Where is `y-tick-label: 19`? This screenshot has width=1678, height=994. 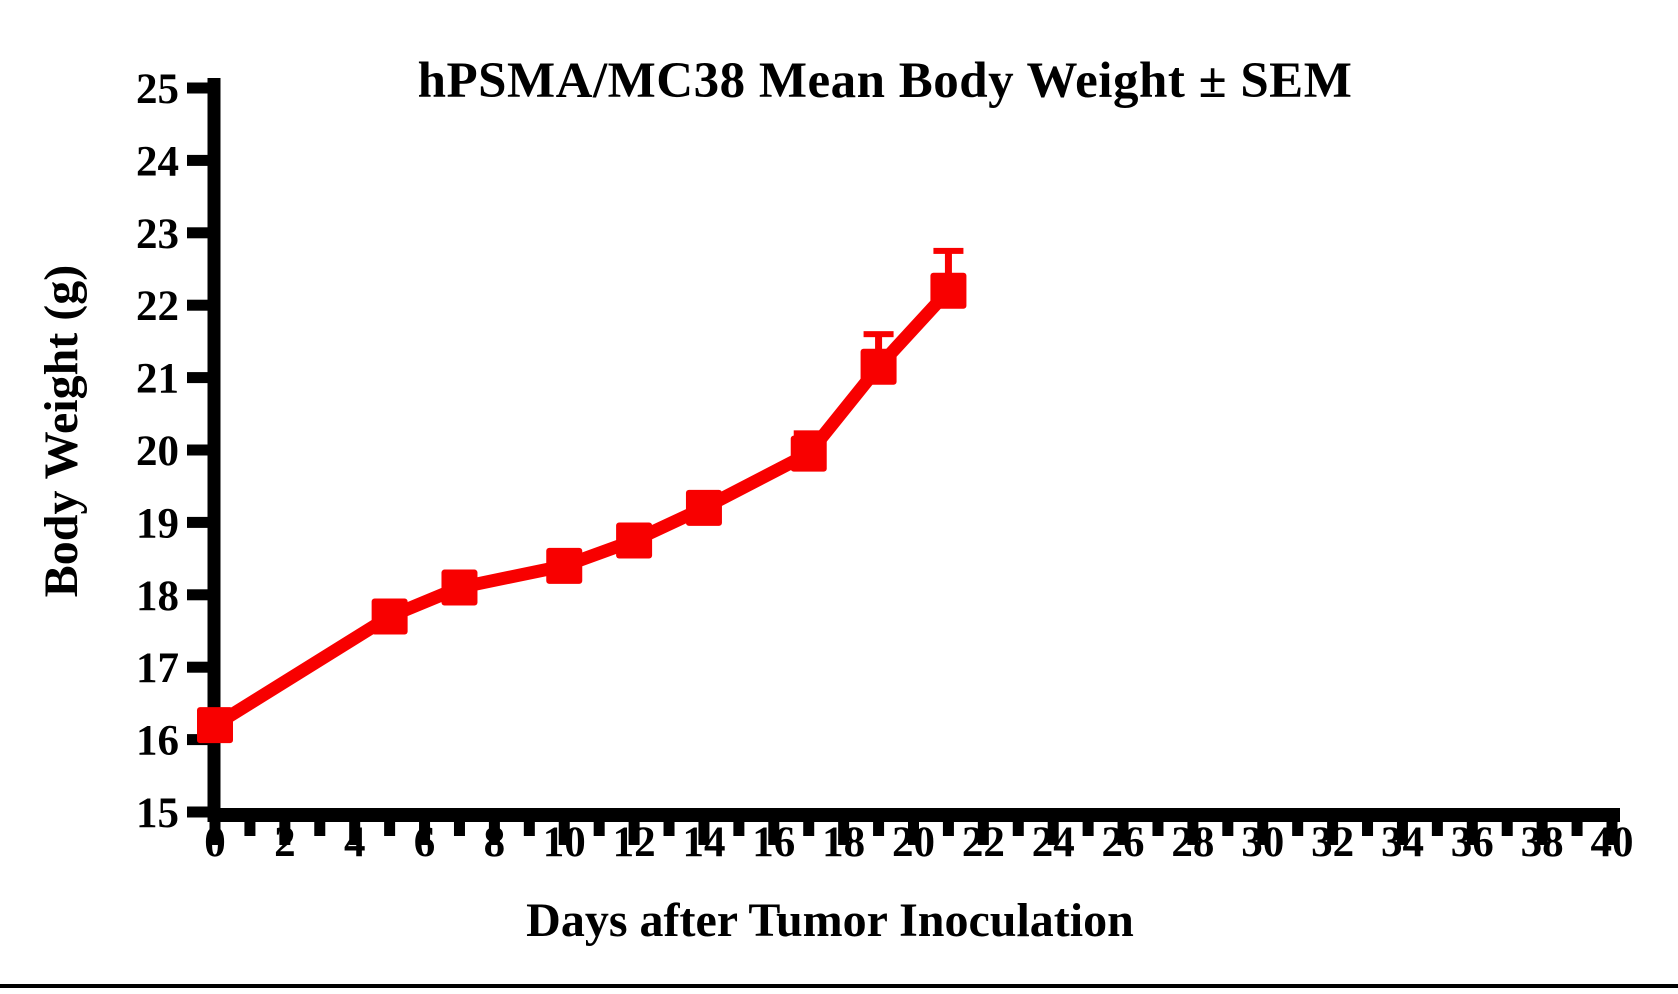
y-tick-label: 19 is located at coordinates (157, 523).